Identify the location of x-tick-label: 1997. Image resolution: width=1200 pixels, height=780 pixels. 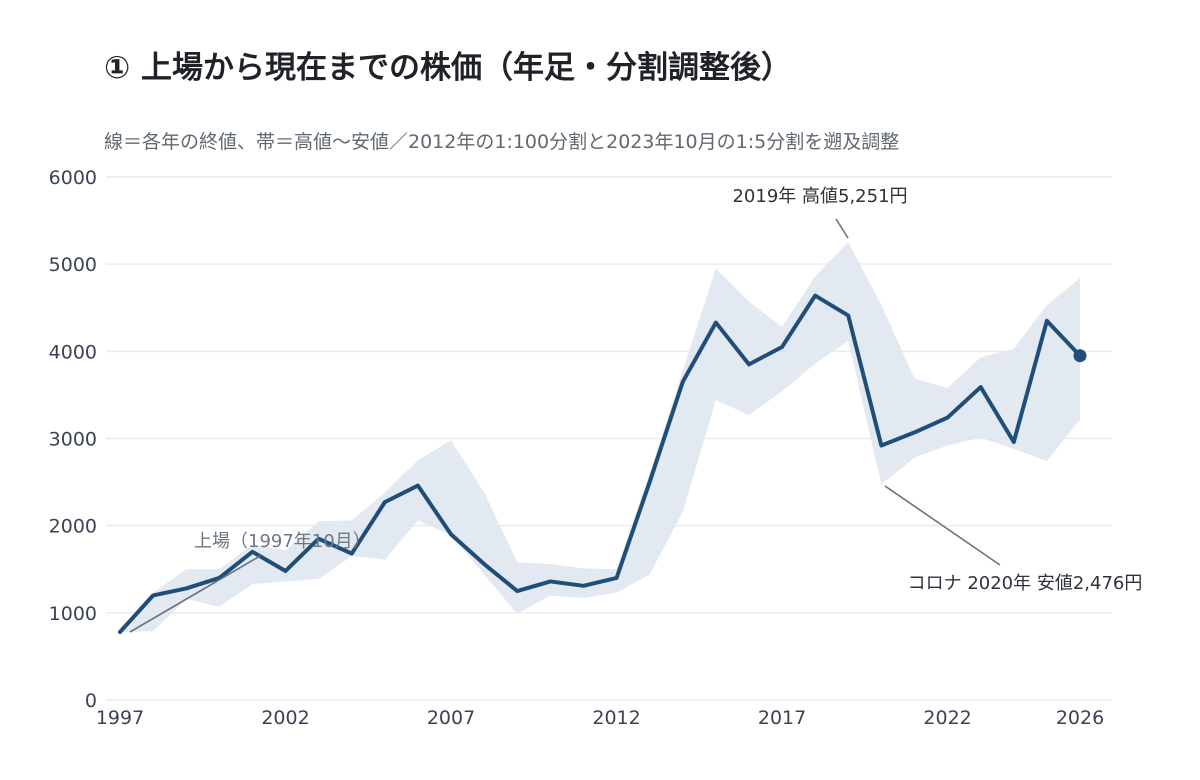
(120, 718).